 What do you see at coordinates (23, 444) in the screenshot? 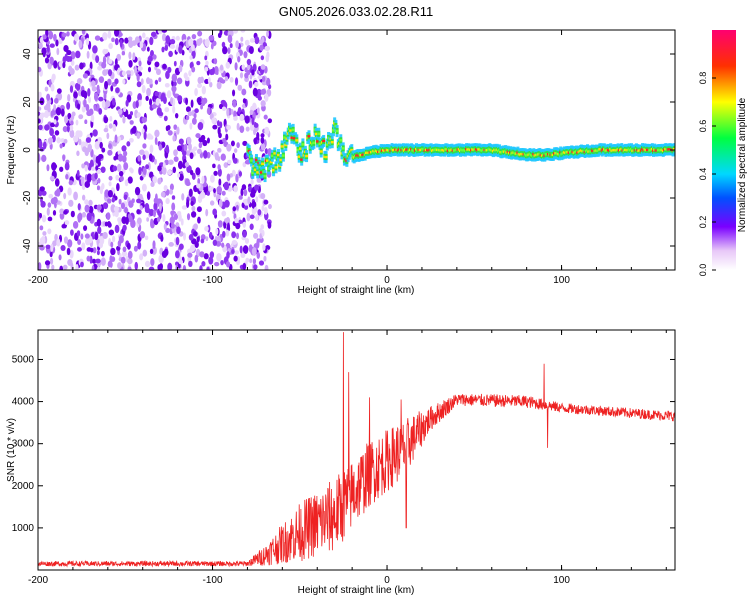
I see `y-tick-label: 3000` at bounding box center [23, 444].